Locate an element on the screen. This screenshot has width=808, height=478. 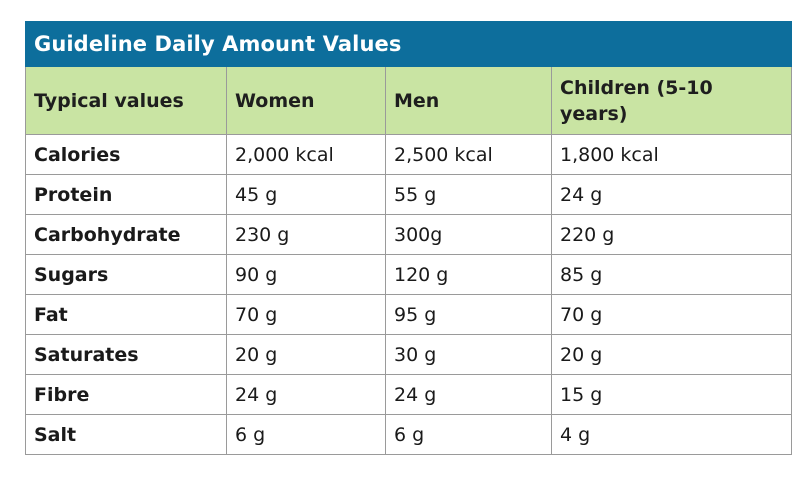
table-row: Salt 6 g 6 g 4 g is located at coordinates (408, 434).